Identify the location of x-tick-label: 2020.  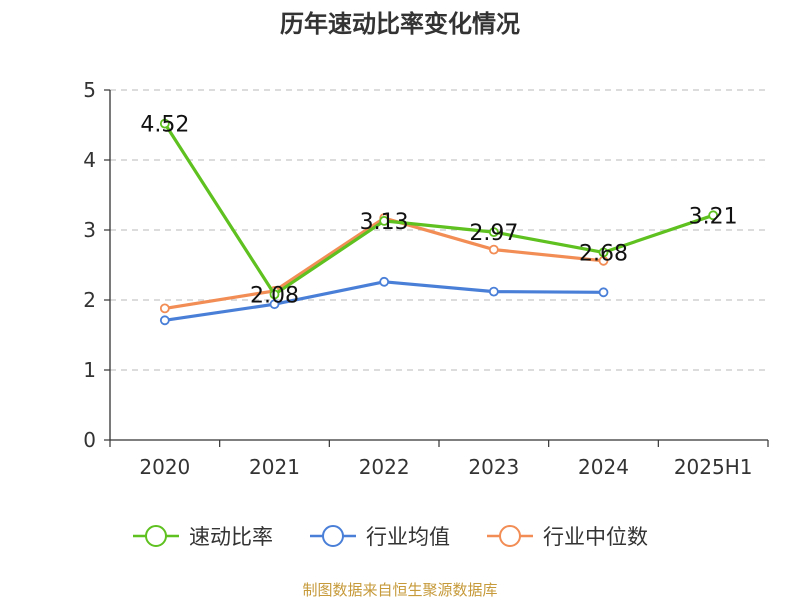
(164, 467).